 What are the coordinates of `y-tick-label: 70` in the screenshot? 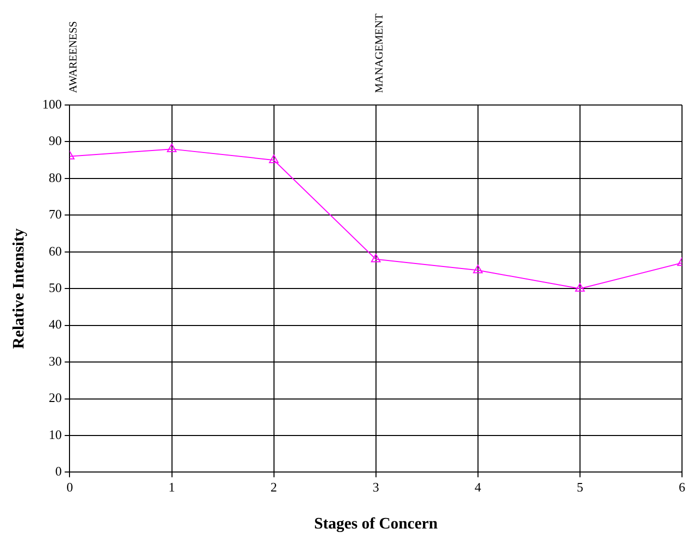 It's located at (55, 214).